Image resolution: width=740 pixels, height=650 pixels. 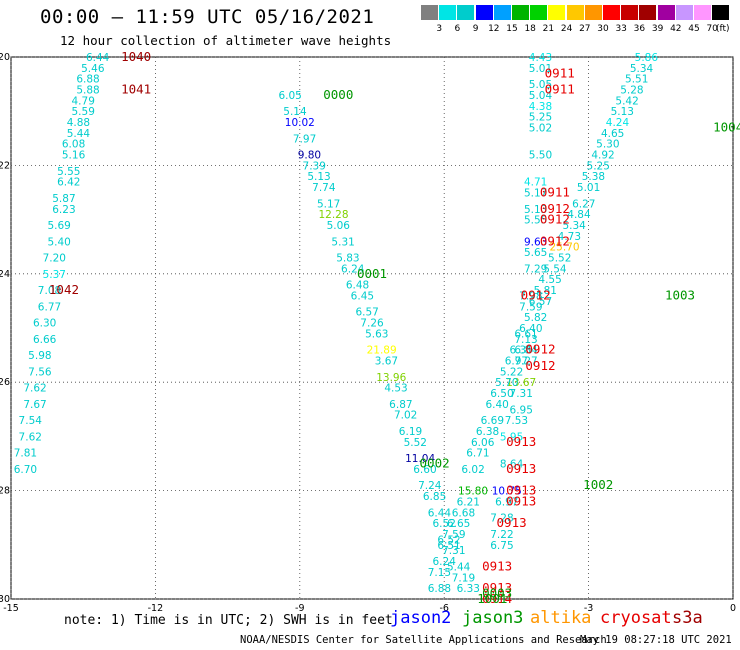 I want to click on wave-height-value: 6.69, so click(x=492, y=421).